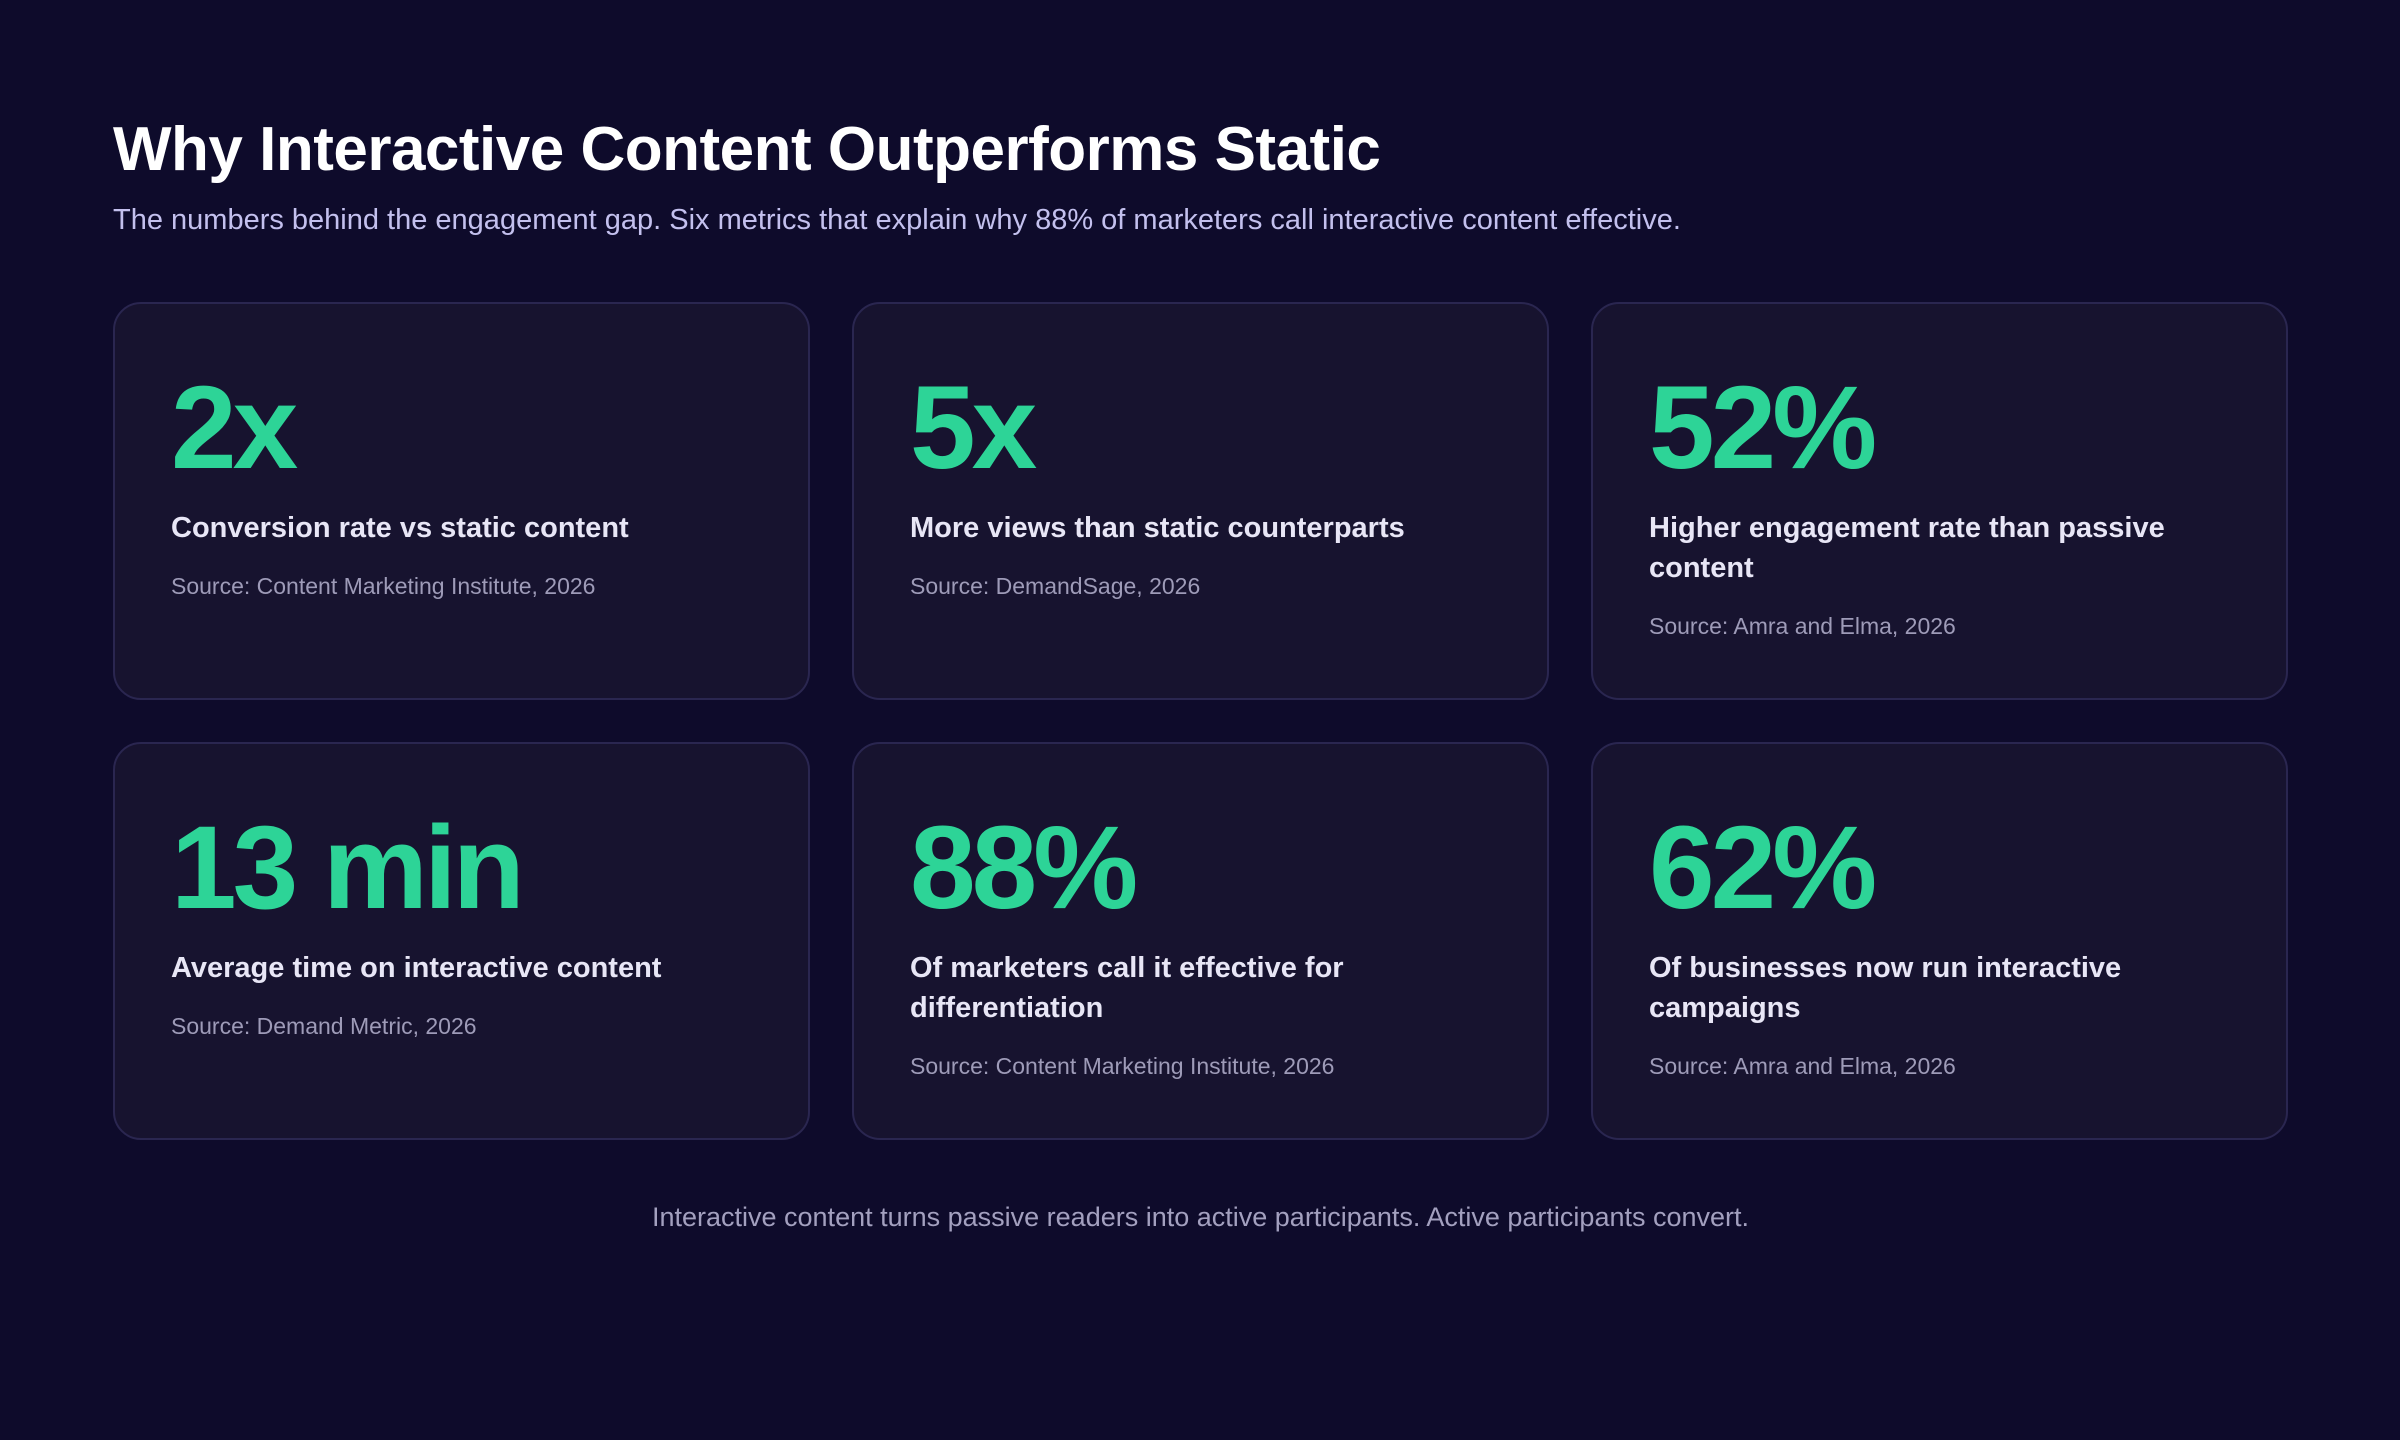 This screenshot has width=2400, height=1440. What do you see at coordinates (1024, 868) in the screenshot?
I see `stat-value: 88%` at bounding box center [1024, 868].